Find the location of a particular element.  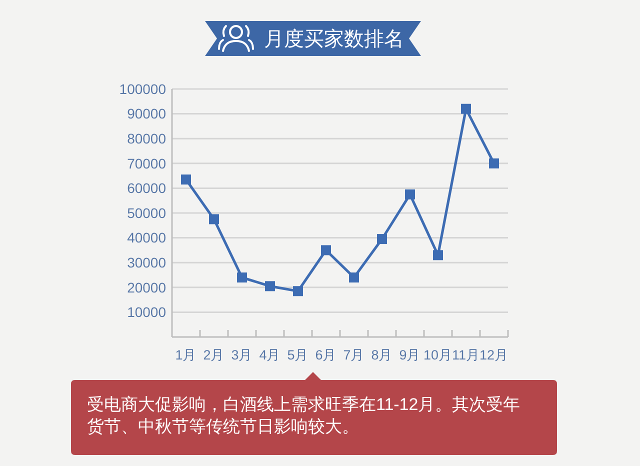

x-tick-label: 5月 is located at coordinates (298, 355).